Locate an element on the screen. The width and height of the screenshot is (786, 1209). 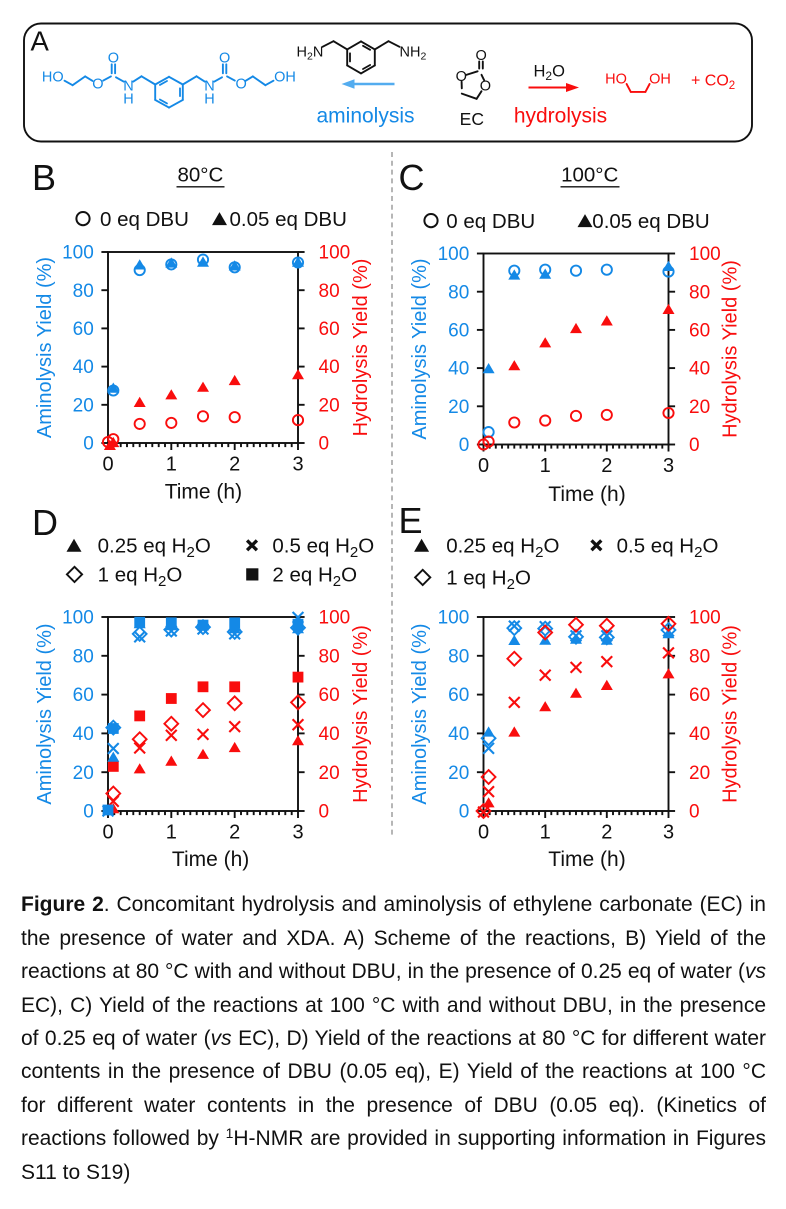
svg-text: B is located at coordinates (44, 177).